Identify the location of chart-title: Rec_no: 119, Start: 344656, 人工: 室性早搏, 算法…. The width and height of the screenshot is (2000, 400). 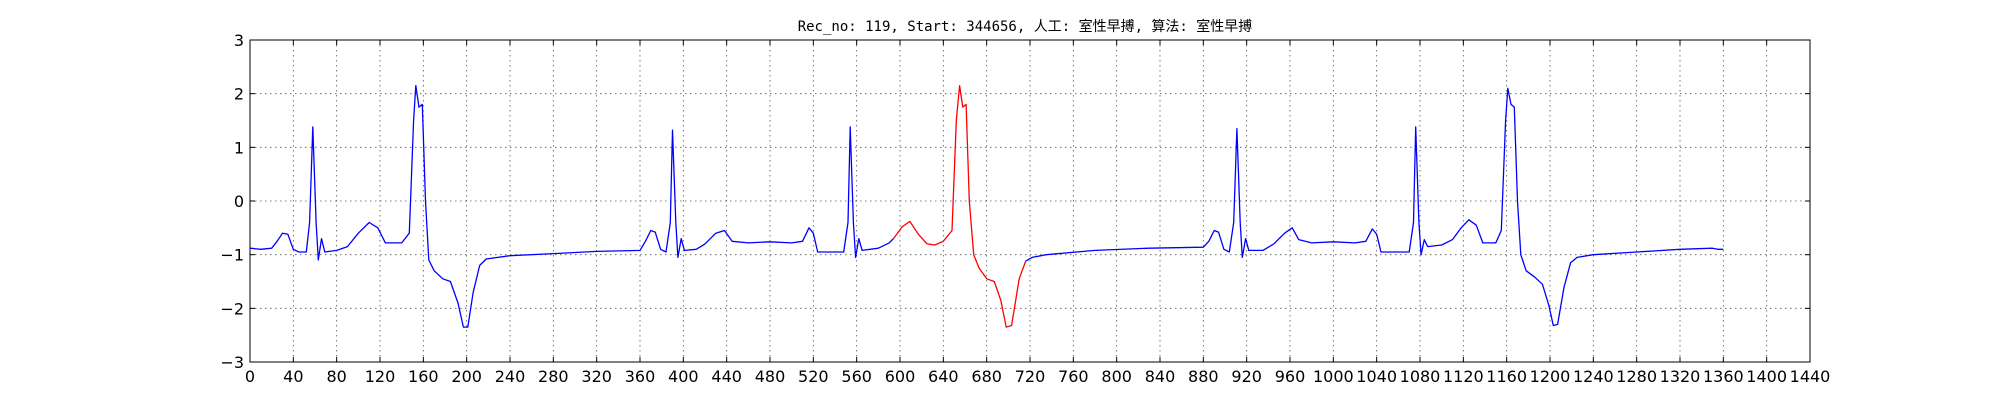
(1025, 26).